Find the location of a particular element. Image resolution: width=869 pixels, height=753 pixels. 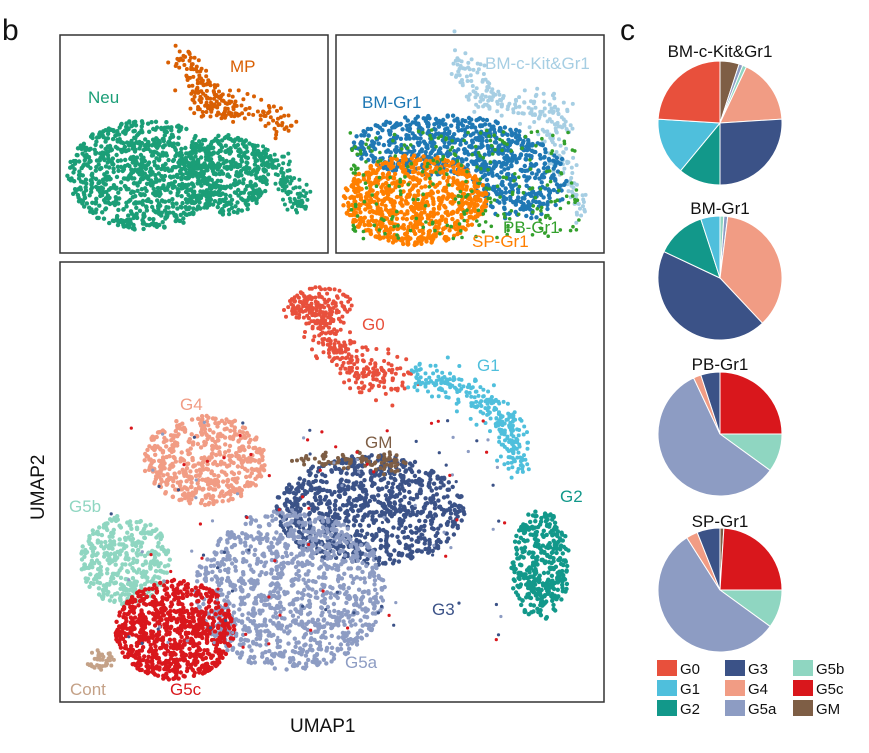

g3-point is located at coordinates (425, 498).